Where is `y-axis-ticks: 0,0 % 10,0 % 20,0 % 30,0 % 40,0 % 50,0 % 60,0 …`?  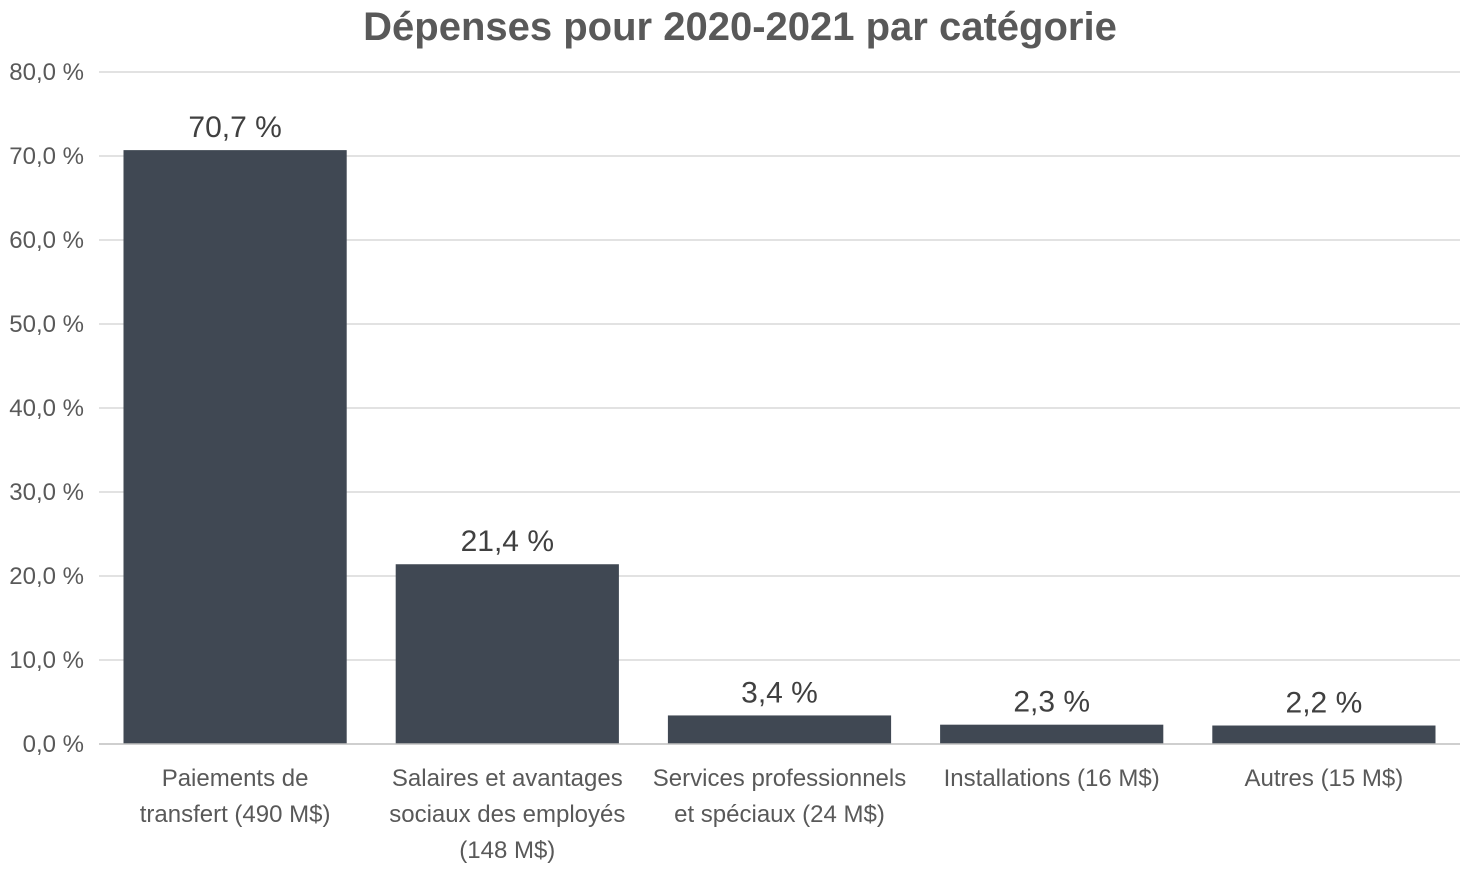
y-axis-ticks: 0,0 % 10,0 % 20,0 % 30,0 % 40,0 % 50,0 % 60,0 … is located at coordinates (46, 408).